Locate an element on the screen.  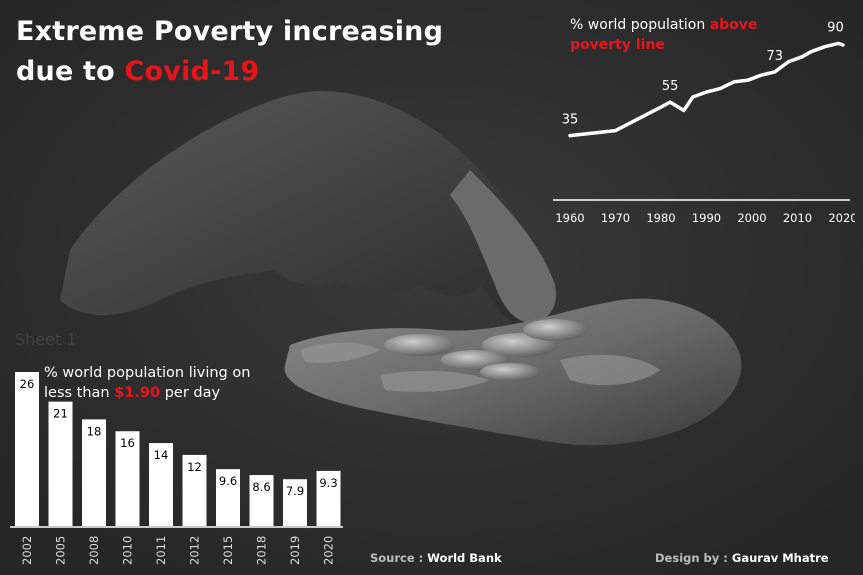
source-credit: Source : World Bank is located at coordinates (436, 558).